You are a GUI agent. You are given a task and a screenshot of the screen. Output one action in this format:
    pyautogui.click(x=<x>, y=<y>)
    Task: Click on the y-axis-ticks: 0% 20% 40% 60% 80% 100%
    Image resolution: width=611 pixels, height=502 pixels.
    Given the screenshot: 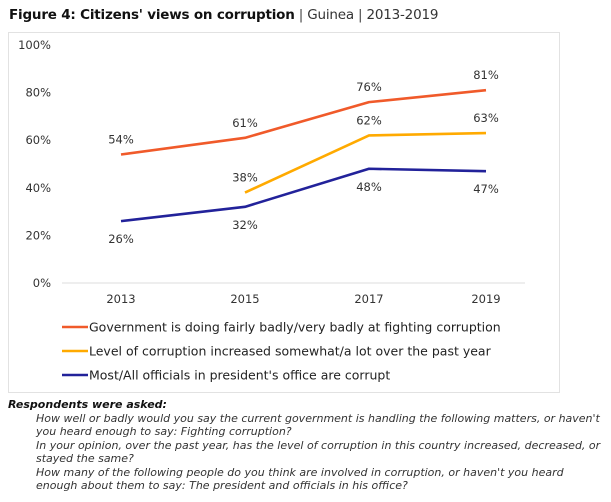 What is the action you would take?
    pyautogui.click(x=34, y=164)
    